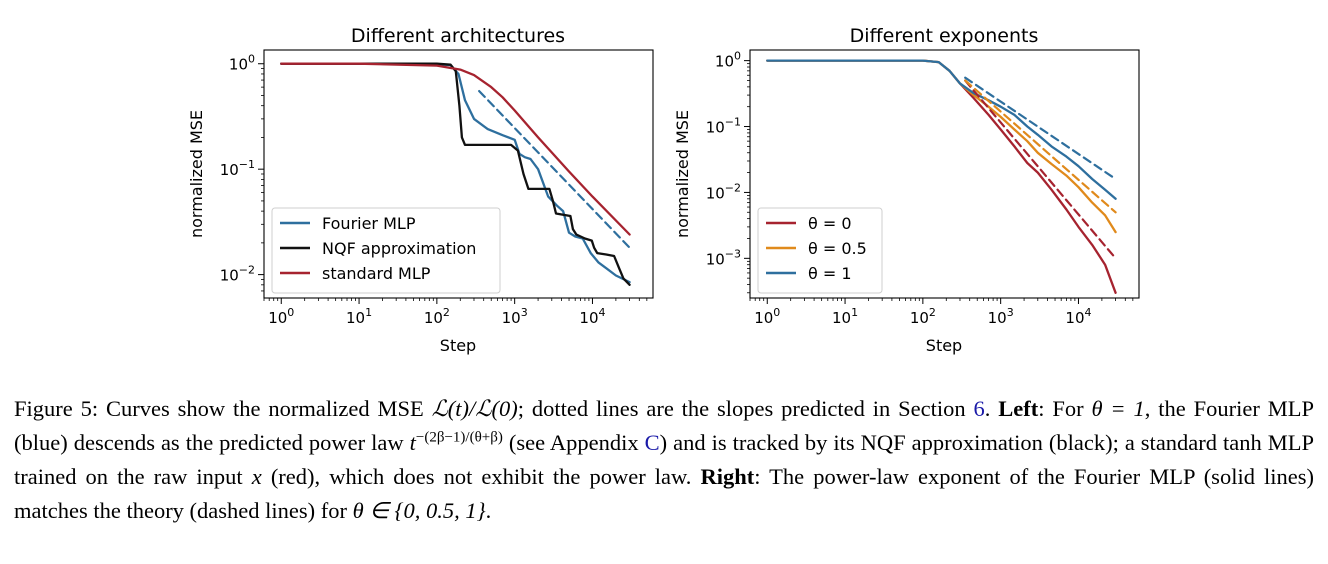  Describe the element at coordinates (682, 174) in the screenshot. I see `right-y-label: normalized MSE` at that location.